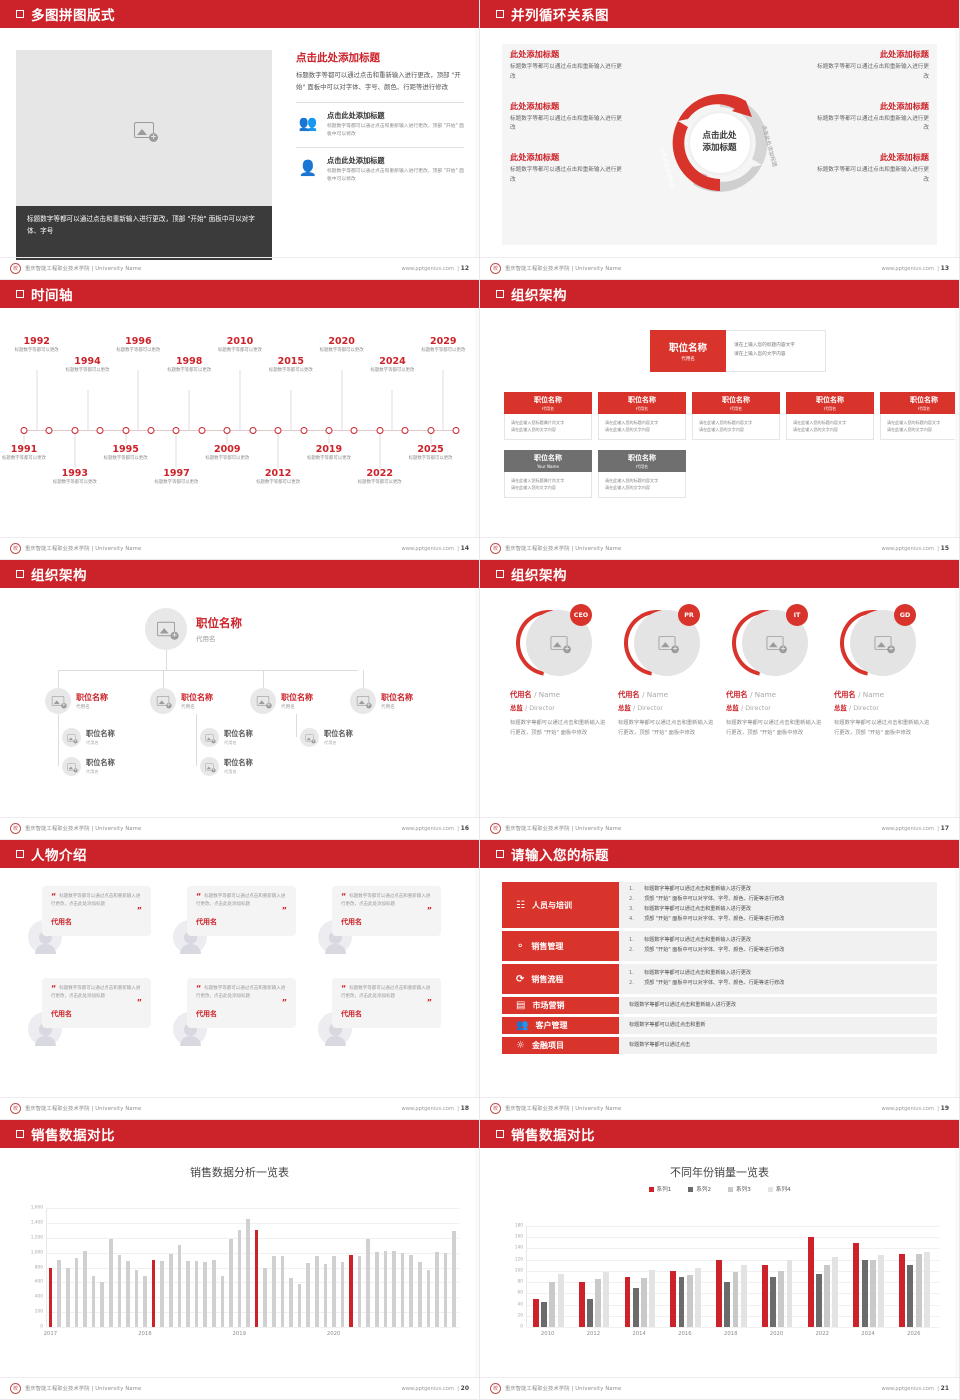  What do you see at coordinates (719, 1005) in the screenshot?
I see `topic-row: ▤ 市场营销 标题数字等都可以通过点击和重新输入进行更改` at bounding box center [719, 1005].